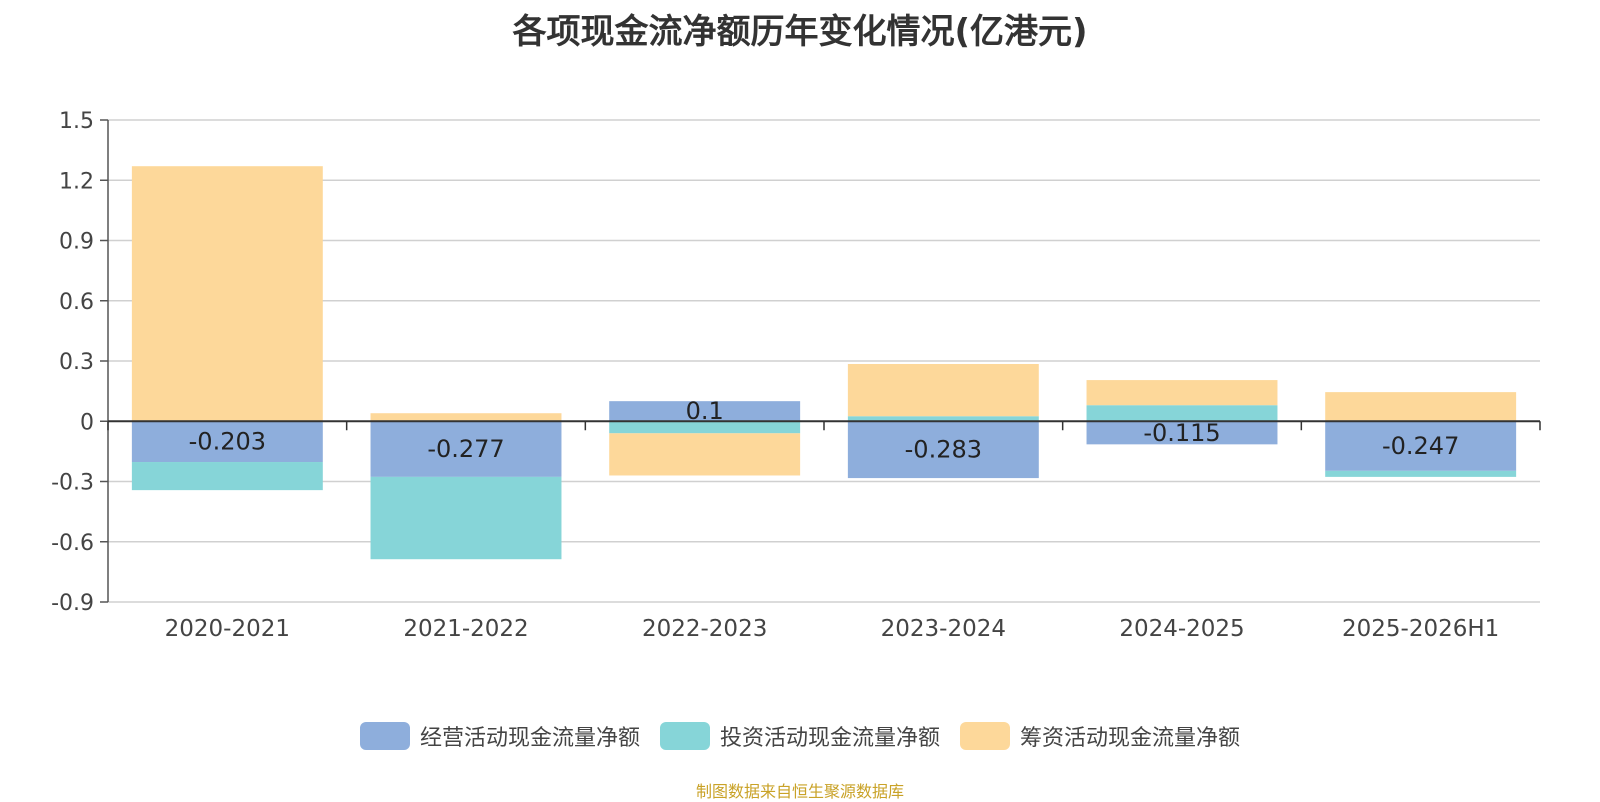 The height and width of the screenshot is (802, 1600). What do you see at coordinates (76, 242) in the screenshot?
I see `y-tick-label: 0.9` at bounding box center [76, 242].